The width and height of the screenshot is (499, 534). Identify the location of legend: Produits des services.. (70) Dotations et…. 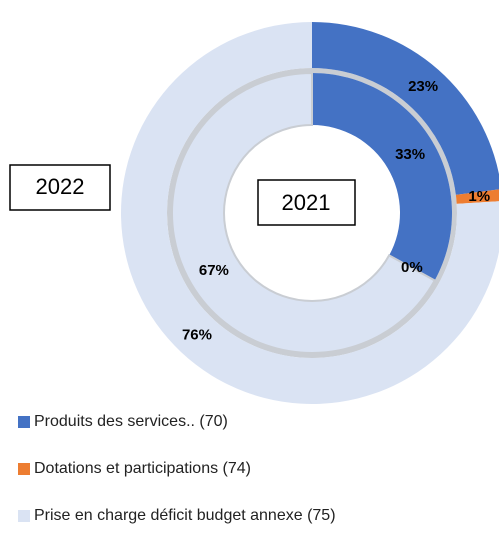
(177, 468).